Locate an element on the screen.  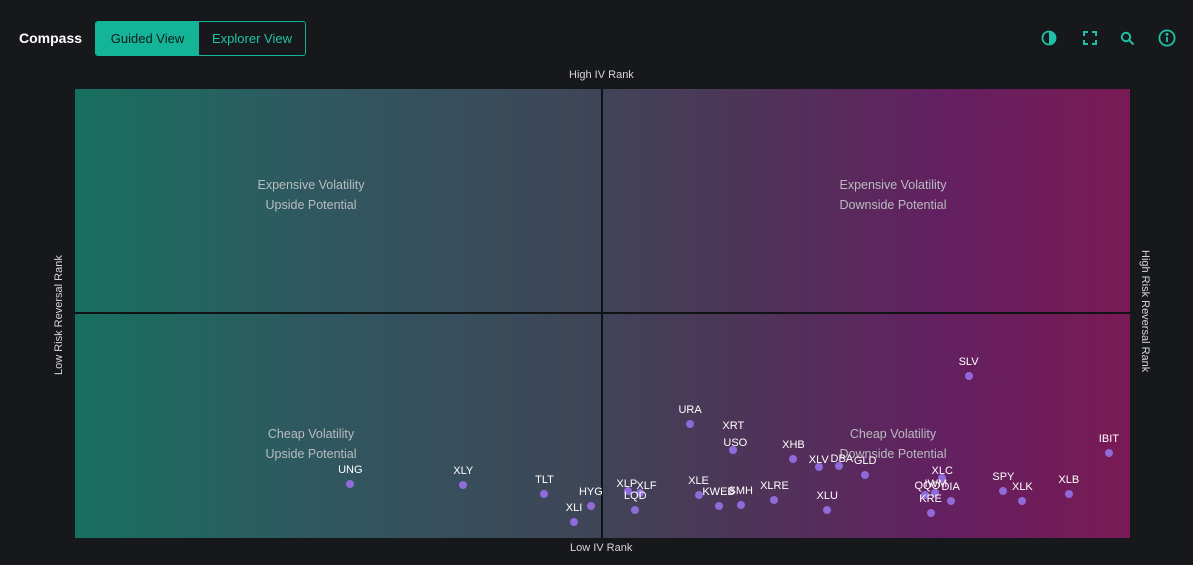
scatter-point-qqq is located at coordinates (925, 494).